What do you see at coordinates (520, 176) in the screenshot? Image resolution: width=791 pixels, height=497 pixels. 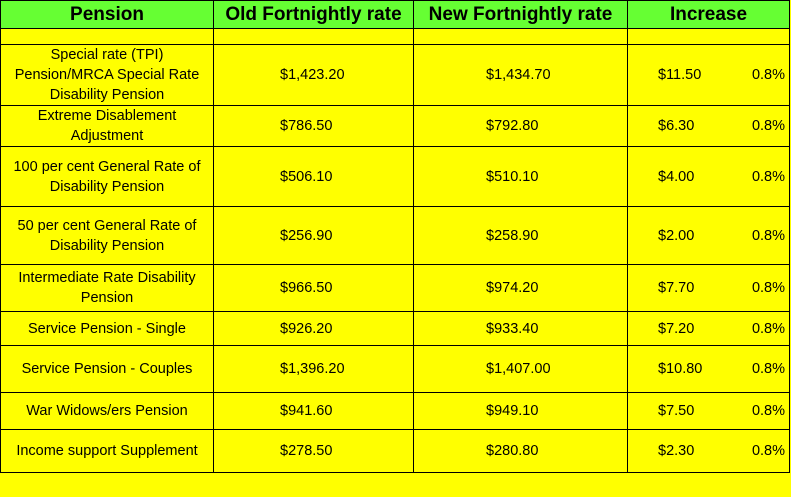 I see `new-rate-cell: $510.10` at bounding box center [520, 176].